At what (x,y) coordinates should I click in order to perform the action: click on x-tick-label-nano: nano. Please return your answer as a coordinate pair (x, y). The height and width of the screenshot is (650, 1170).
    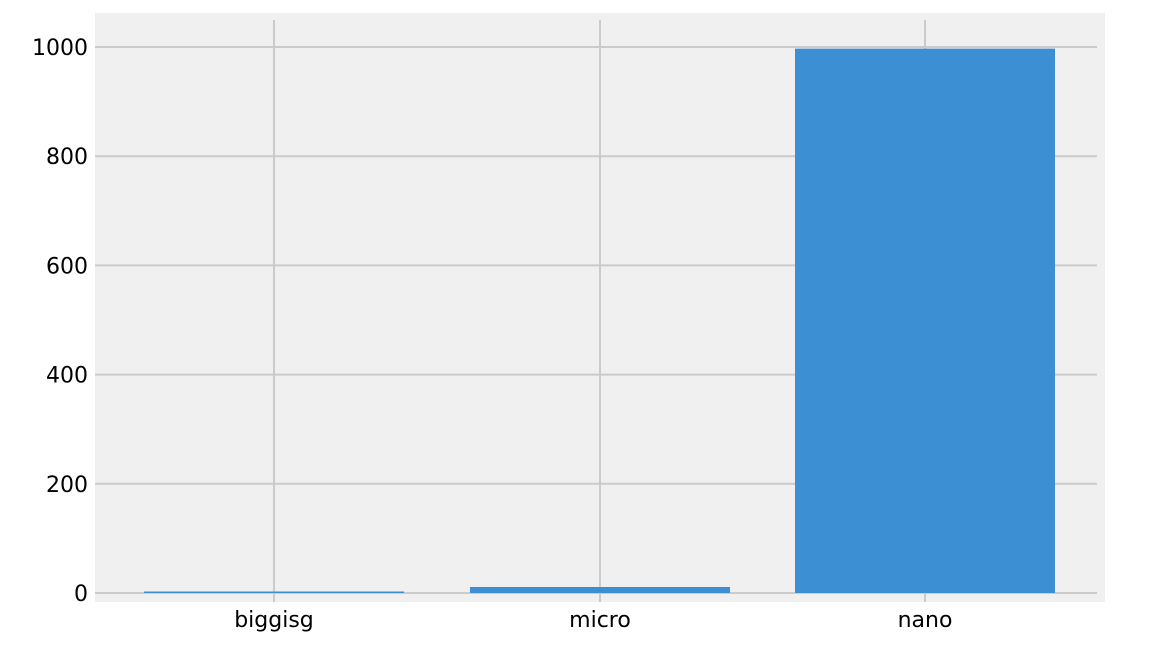
    Looking at the image, I should click on (925, 620).